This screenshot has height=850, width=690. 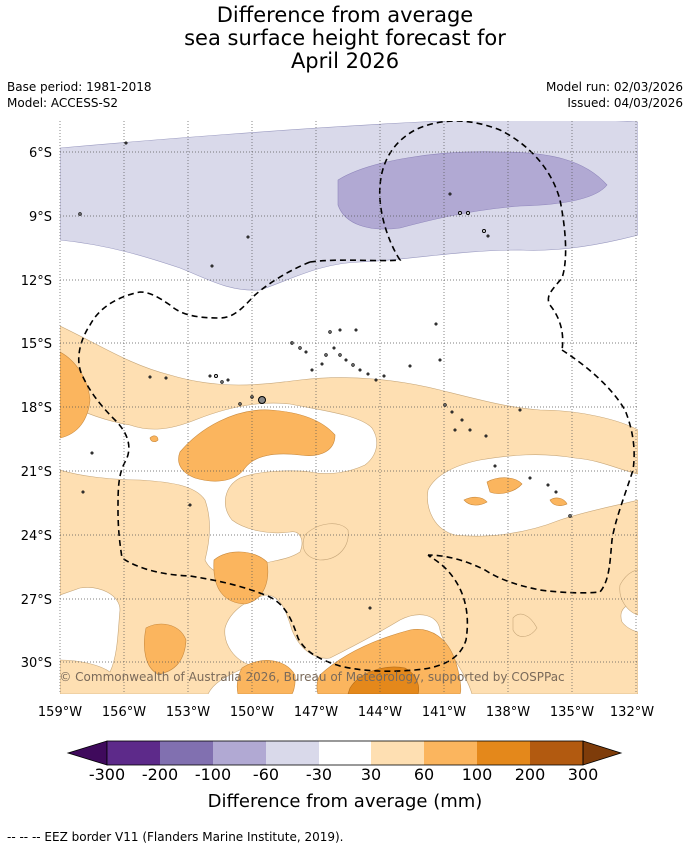 I want to click on title-line-2: sea surface height forecast for, so click(x=345, y=38).